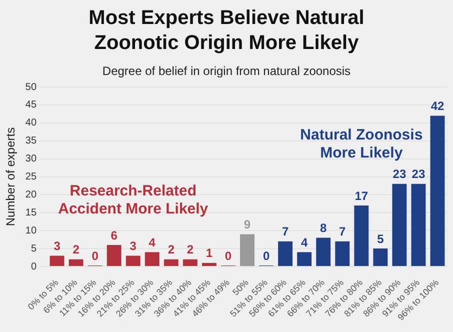 Image resolution: width=453 pixels, height=332 pixels. What do you see at coordinates (33, 266) in the screenshot?
I see `y-tick-label: 0` at bounding box center [33, 266].